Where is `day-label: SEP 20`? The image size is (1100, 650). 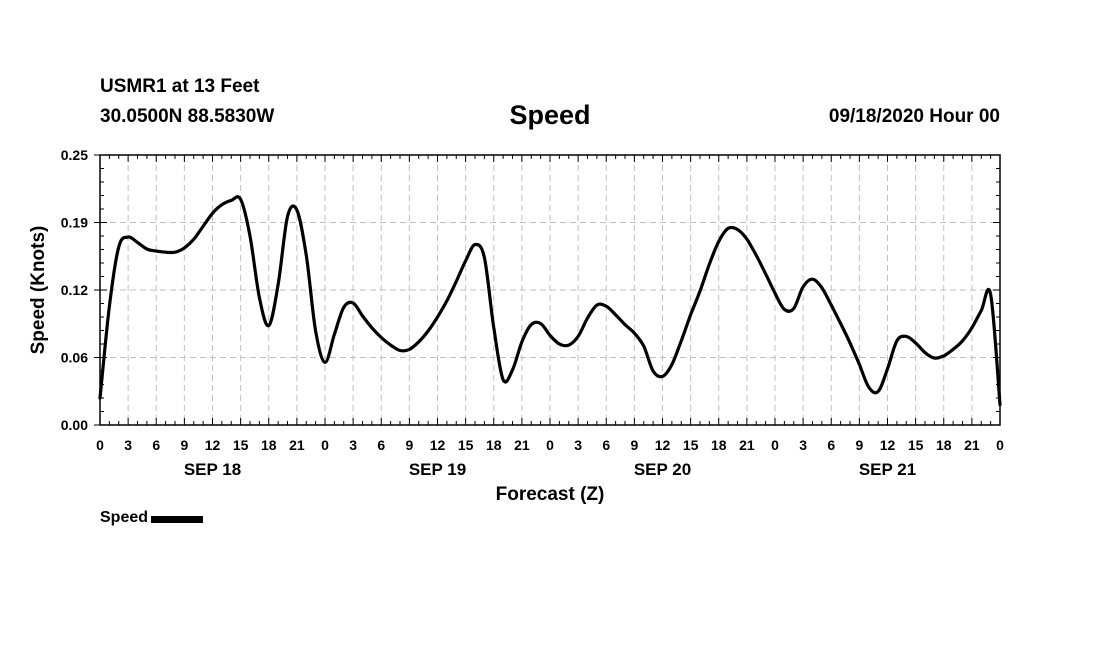
day-label: SEP 20 is located at coordinates (662, 469).